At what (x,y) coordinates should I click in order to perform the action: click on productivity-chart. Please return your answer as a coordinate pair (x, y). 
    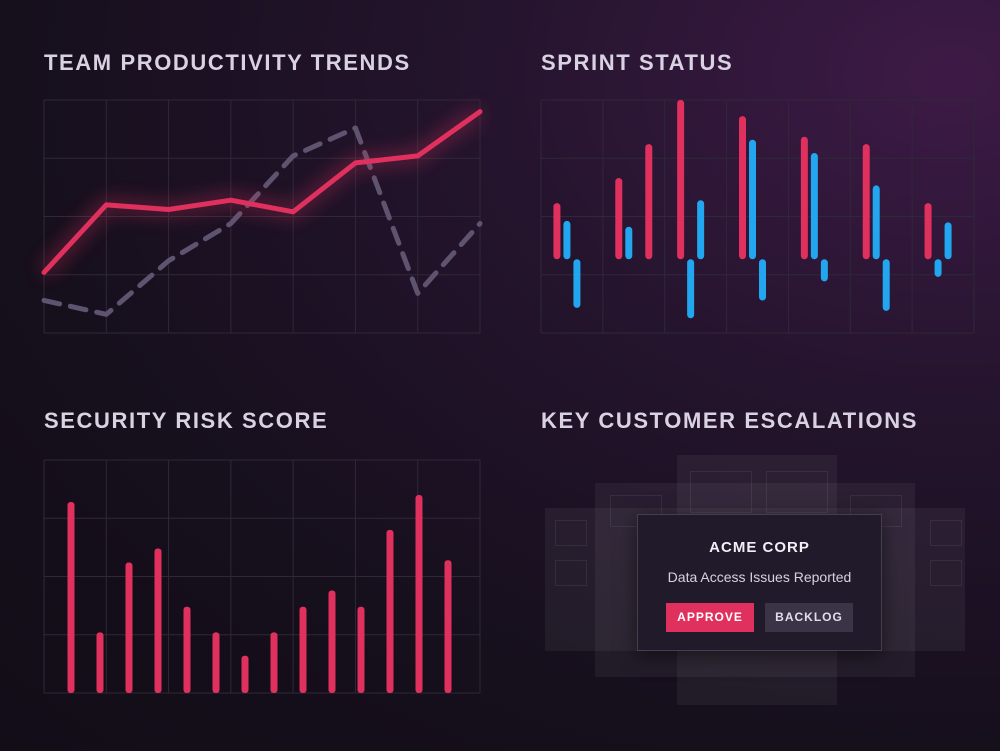
    Looking at the image, I should click on (261, 216).